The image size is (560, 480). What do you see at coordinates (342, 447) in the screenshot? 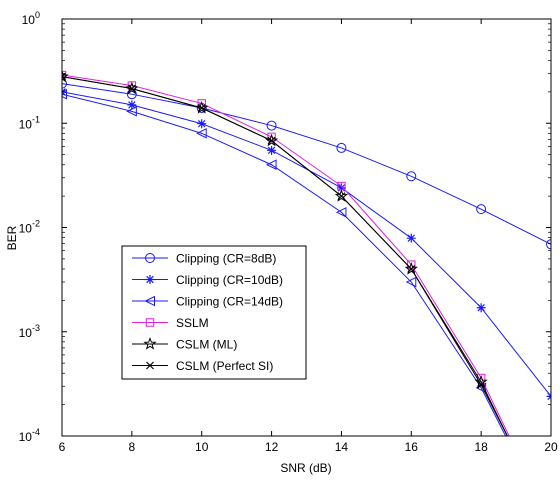
I see `x-tick-label: 14` at bounding box center [342, 447].